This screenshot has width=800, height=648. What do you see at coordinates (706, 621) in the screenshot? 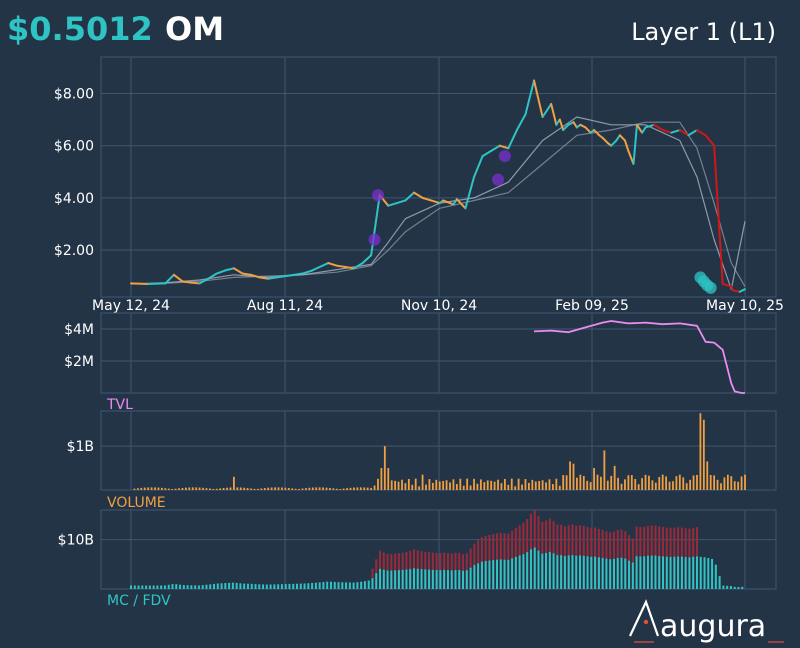
I see `augura-logo: augura` at bounding box center [706, 621].